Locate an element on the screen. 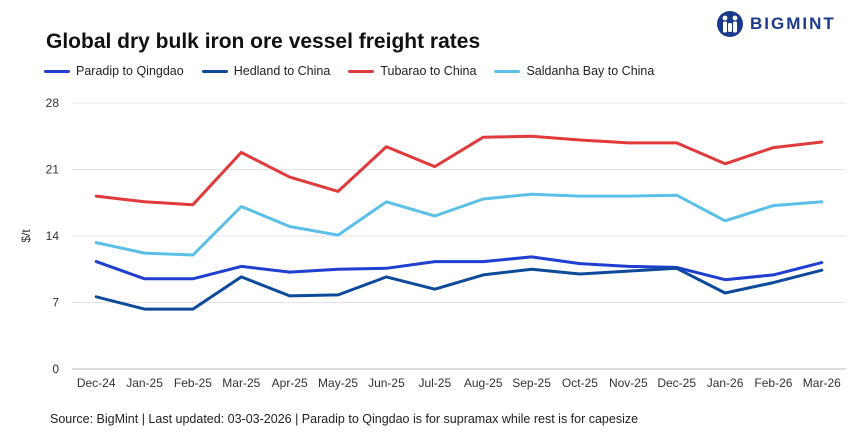 This screenshot has width=864, height=448. x-tick-label: Mar-26 is located at coordinates (822, 383).